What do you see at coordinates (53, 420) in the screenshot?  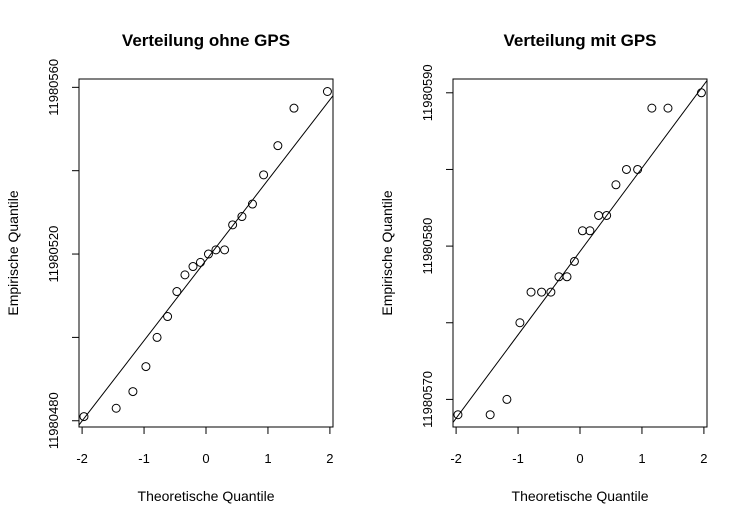 I see `y-tick-label: 11980480` at bounding box center [53, 420].